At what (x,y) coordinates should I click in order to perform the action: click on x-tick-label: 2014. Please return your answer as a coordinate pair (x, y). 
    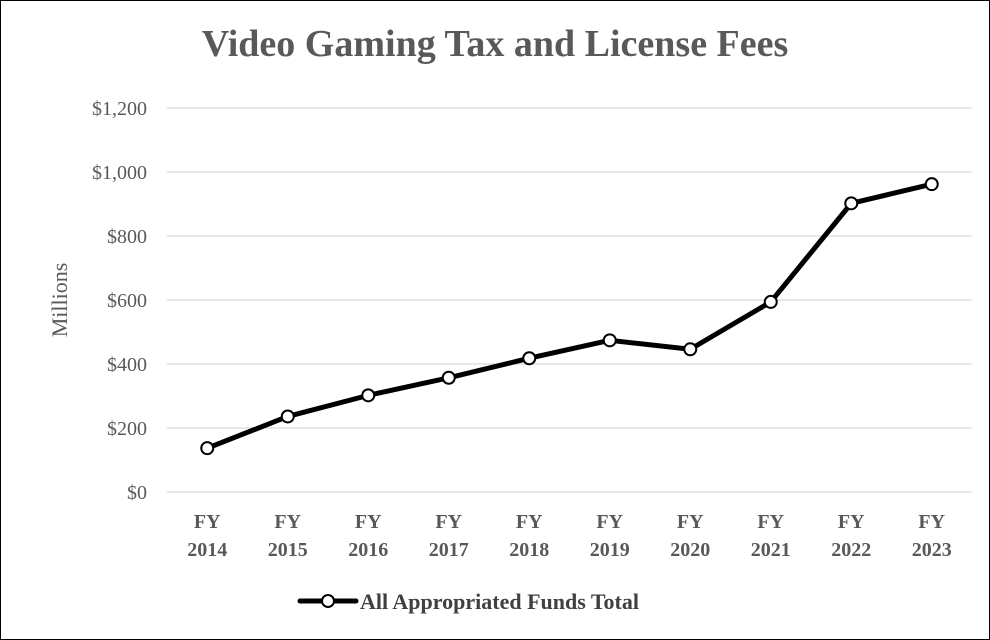
    Looking at the image, I should click on (207, 550).